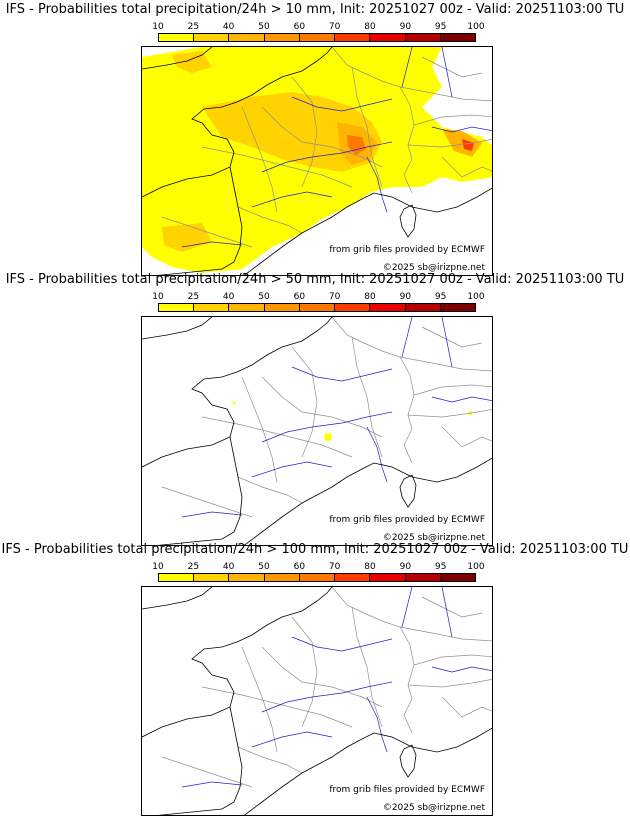 This screenshot has height=828, width=630. What do you see at coordinates (405, 567) in the screenshot?
I see `colorbar-tick-label: 90` at bounding box center [405, 567].